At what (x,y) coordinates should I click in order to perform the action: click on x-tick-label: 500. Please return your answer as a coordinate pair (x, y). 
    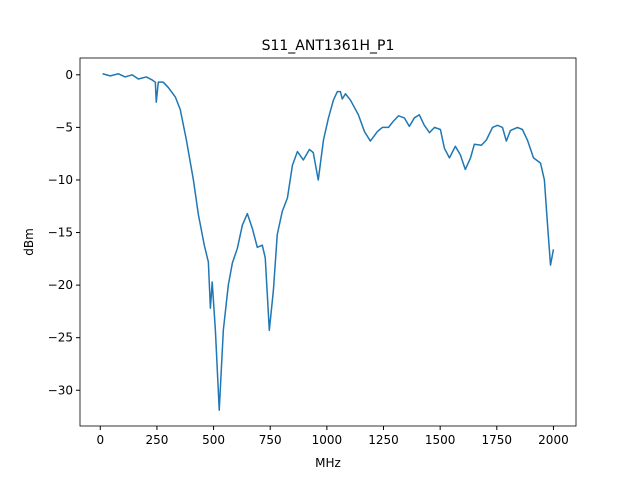
    Looking at the image, I should click on (213, 440).